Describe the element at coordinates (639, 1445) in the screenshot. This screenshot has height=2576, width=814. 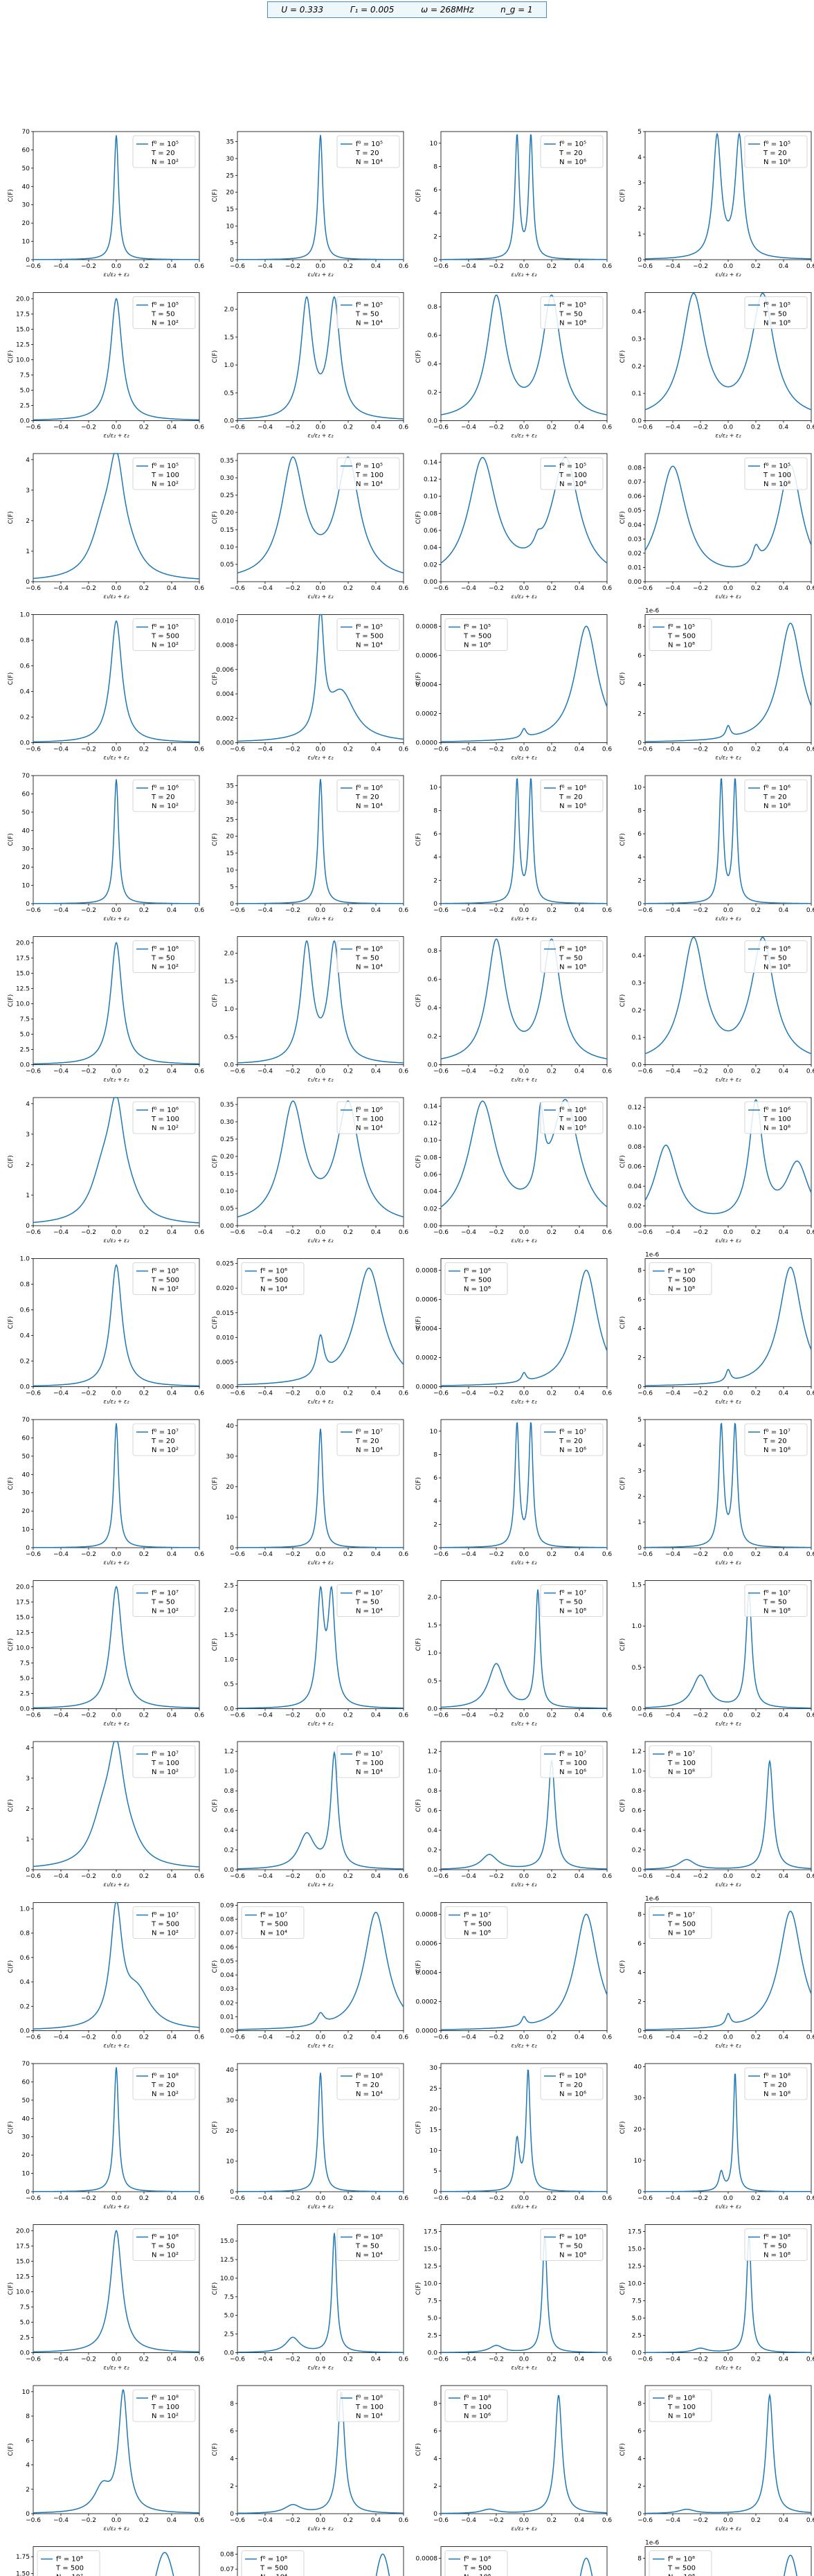
I see `y-tick-label: 4` at that location.